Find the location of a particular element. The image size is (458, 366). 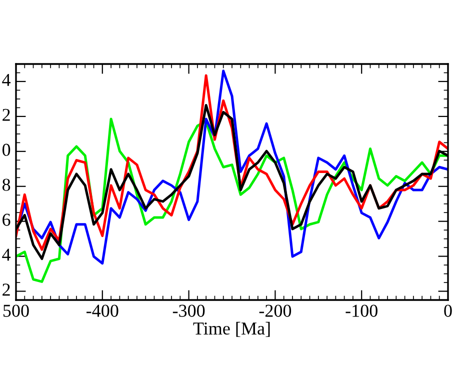

x-tick-label: -300 is located at coordinates (188, 310).